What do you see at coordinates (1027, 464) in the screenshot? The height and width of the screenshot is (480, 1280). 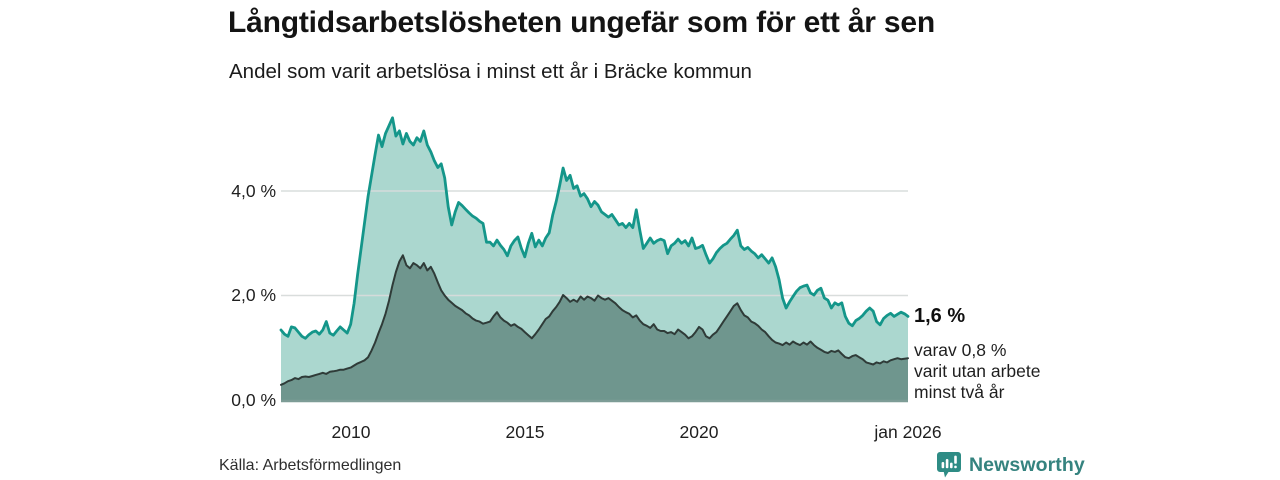 I see `newsworthy-wordmark: Newsworthy` at bounding box center [1027, 464].